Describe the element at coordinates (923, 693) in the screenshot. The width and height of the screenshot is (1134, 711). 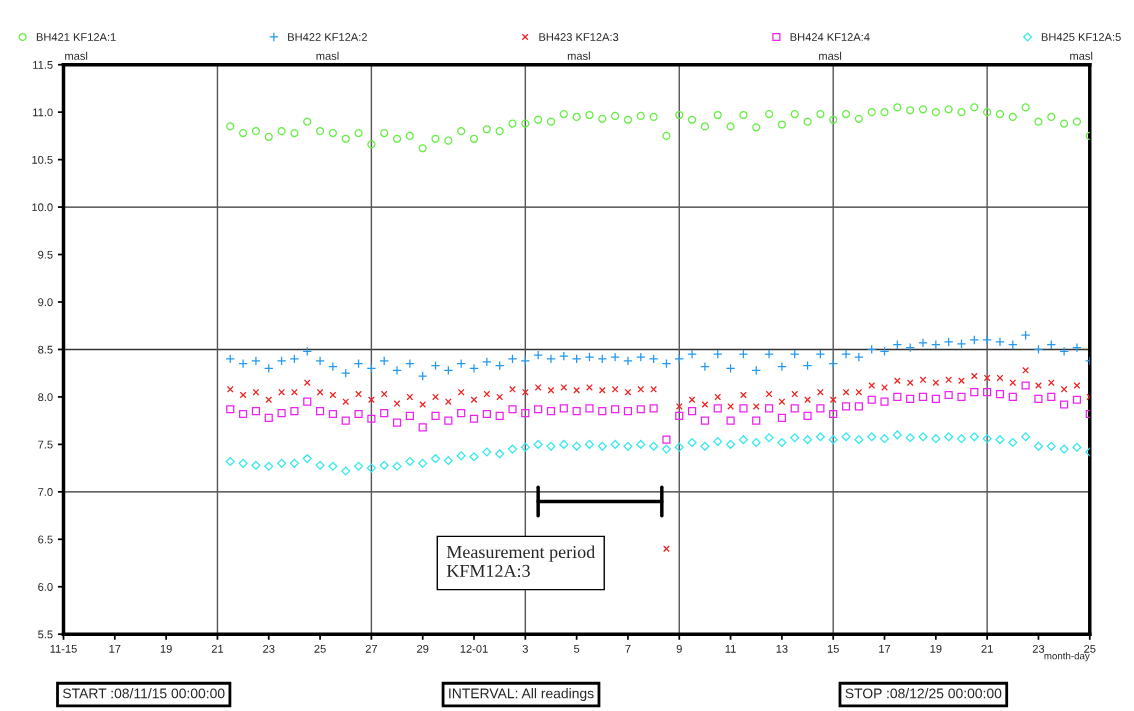
I see `text: STOP :08/12/25 00:00:00` at that location.